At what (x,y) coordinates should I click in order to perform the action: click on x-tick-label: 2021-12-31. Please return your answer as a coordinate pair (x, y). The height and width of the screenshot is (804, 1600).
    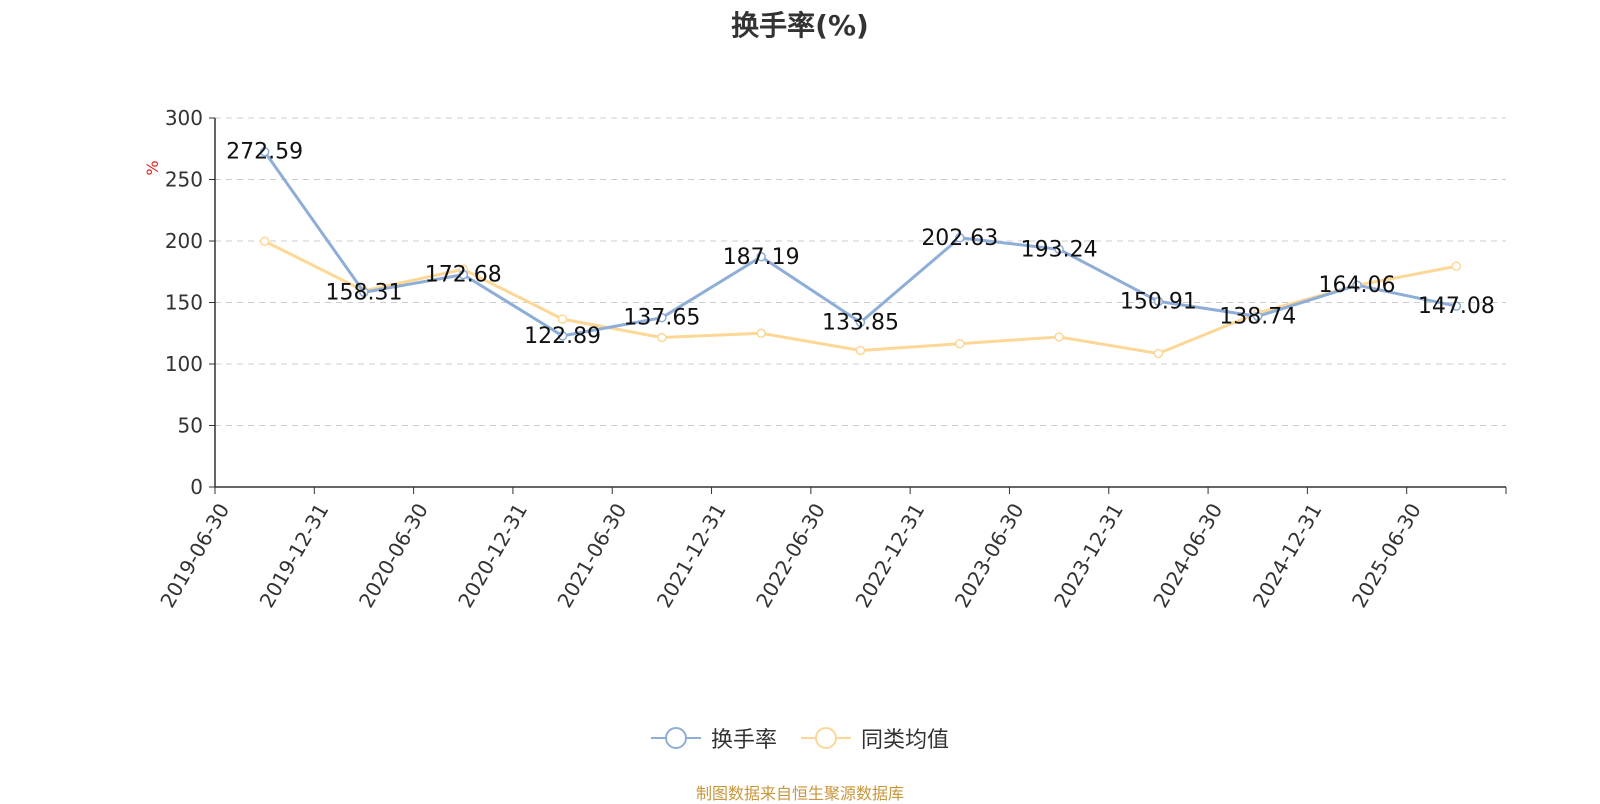
    Looking at the image, I should click on (691, 555).